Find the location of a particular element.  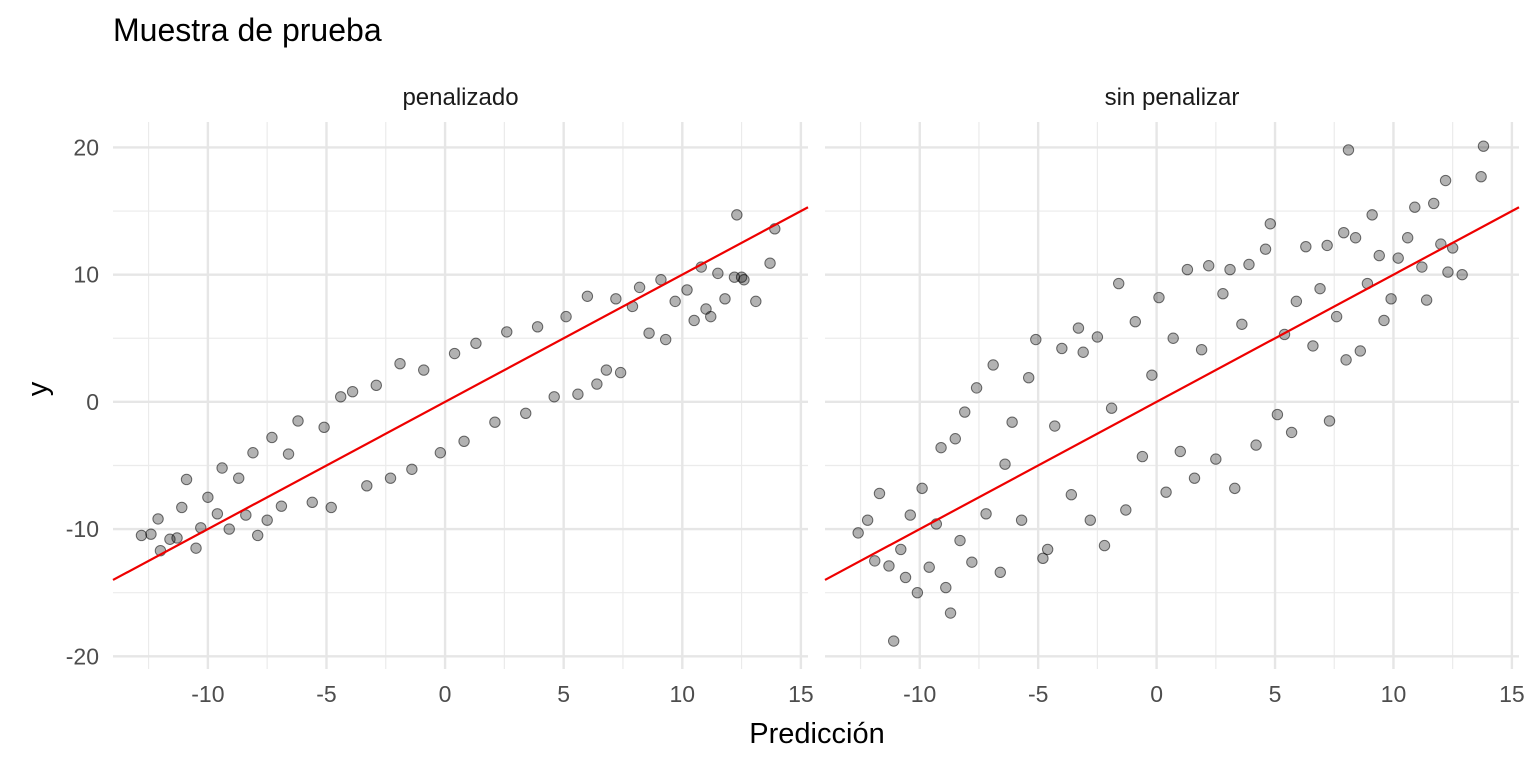

y-tick-label: -20 is located at coordinates (82, 656).